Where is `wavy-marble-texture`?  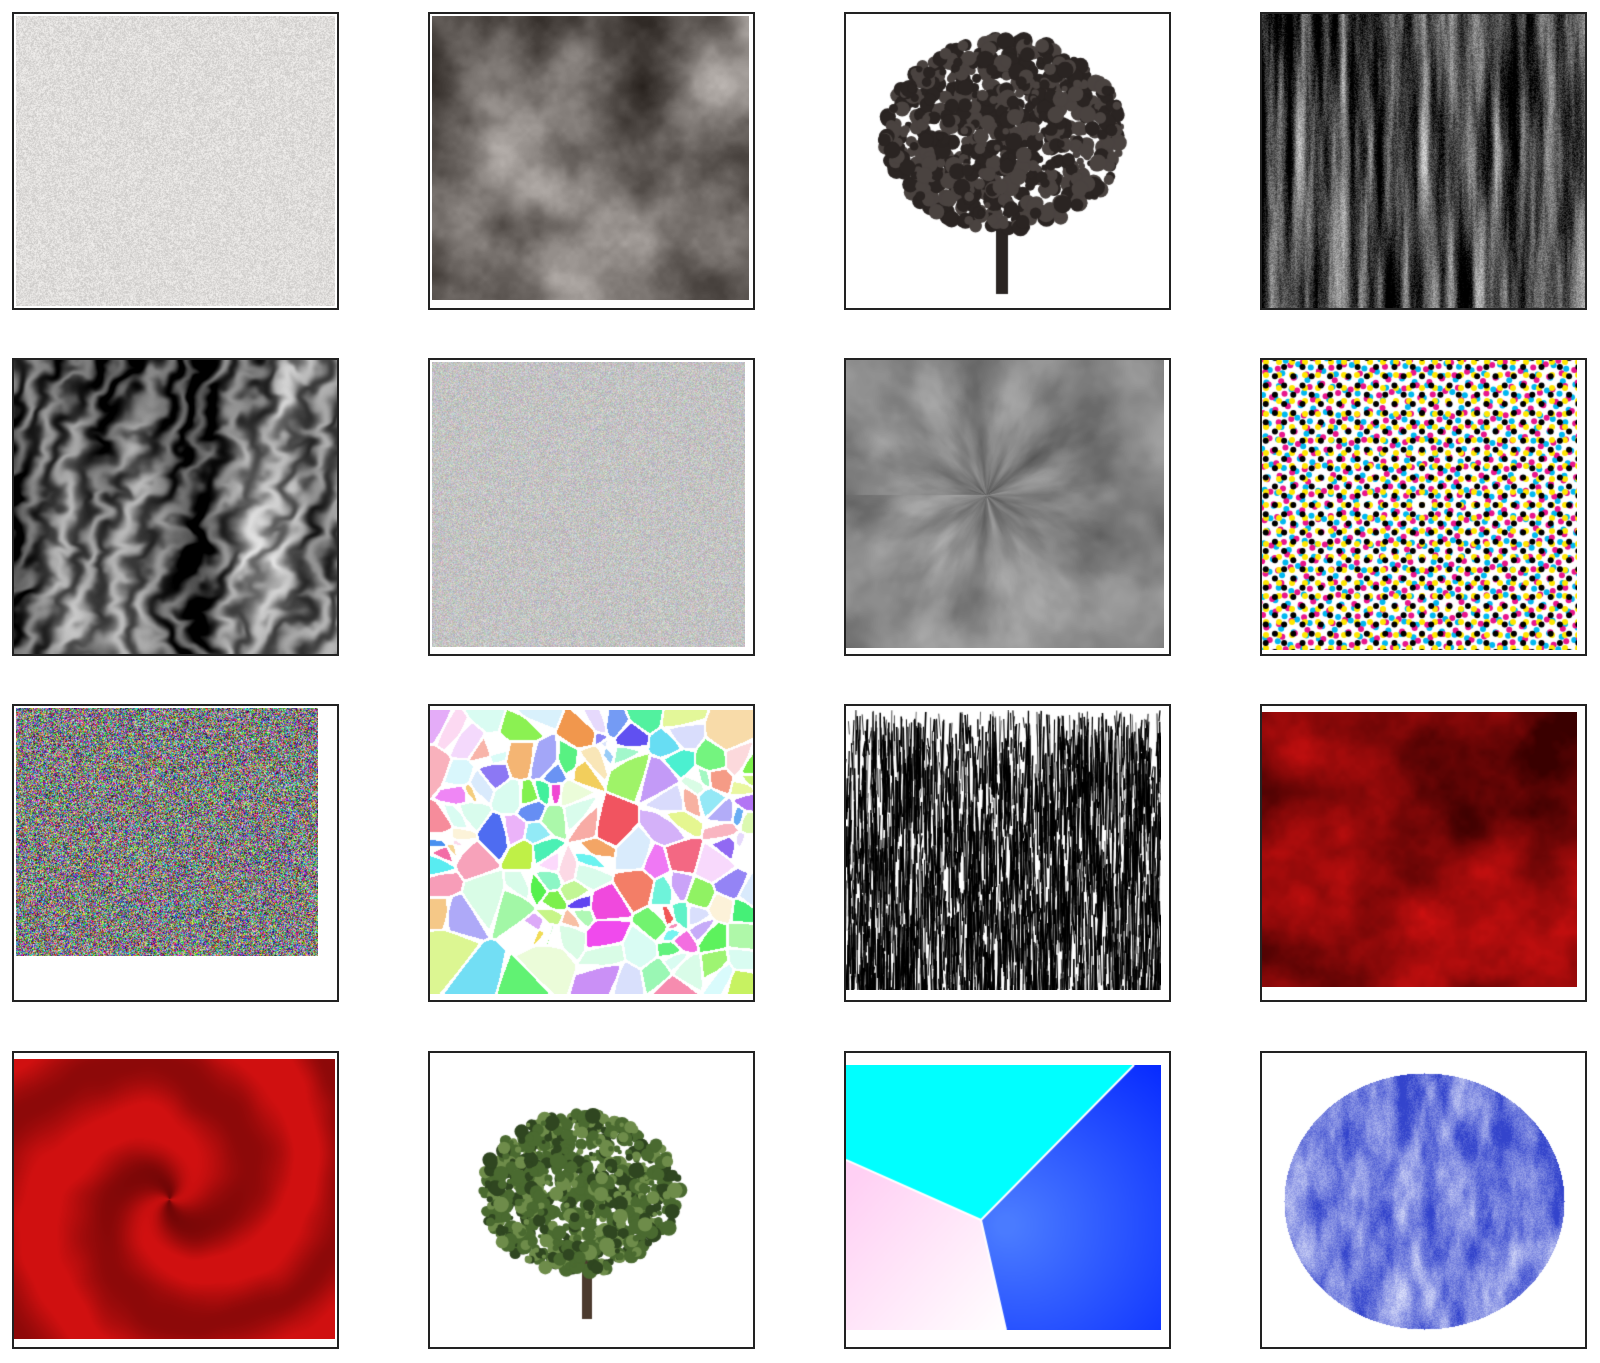
wavy-marble-texture is located at coordinates (175, 507).